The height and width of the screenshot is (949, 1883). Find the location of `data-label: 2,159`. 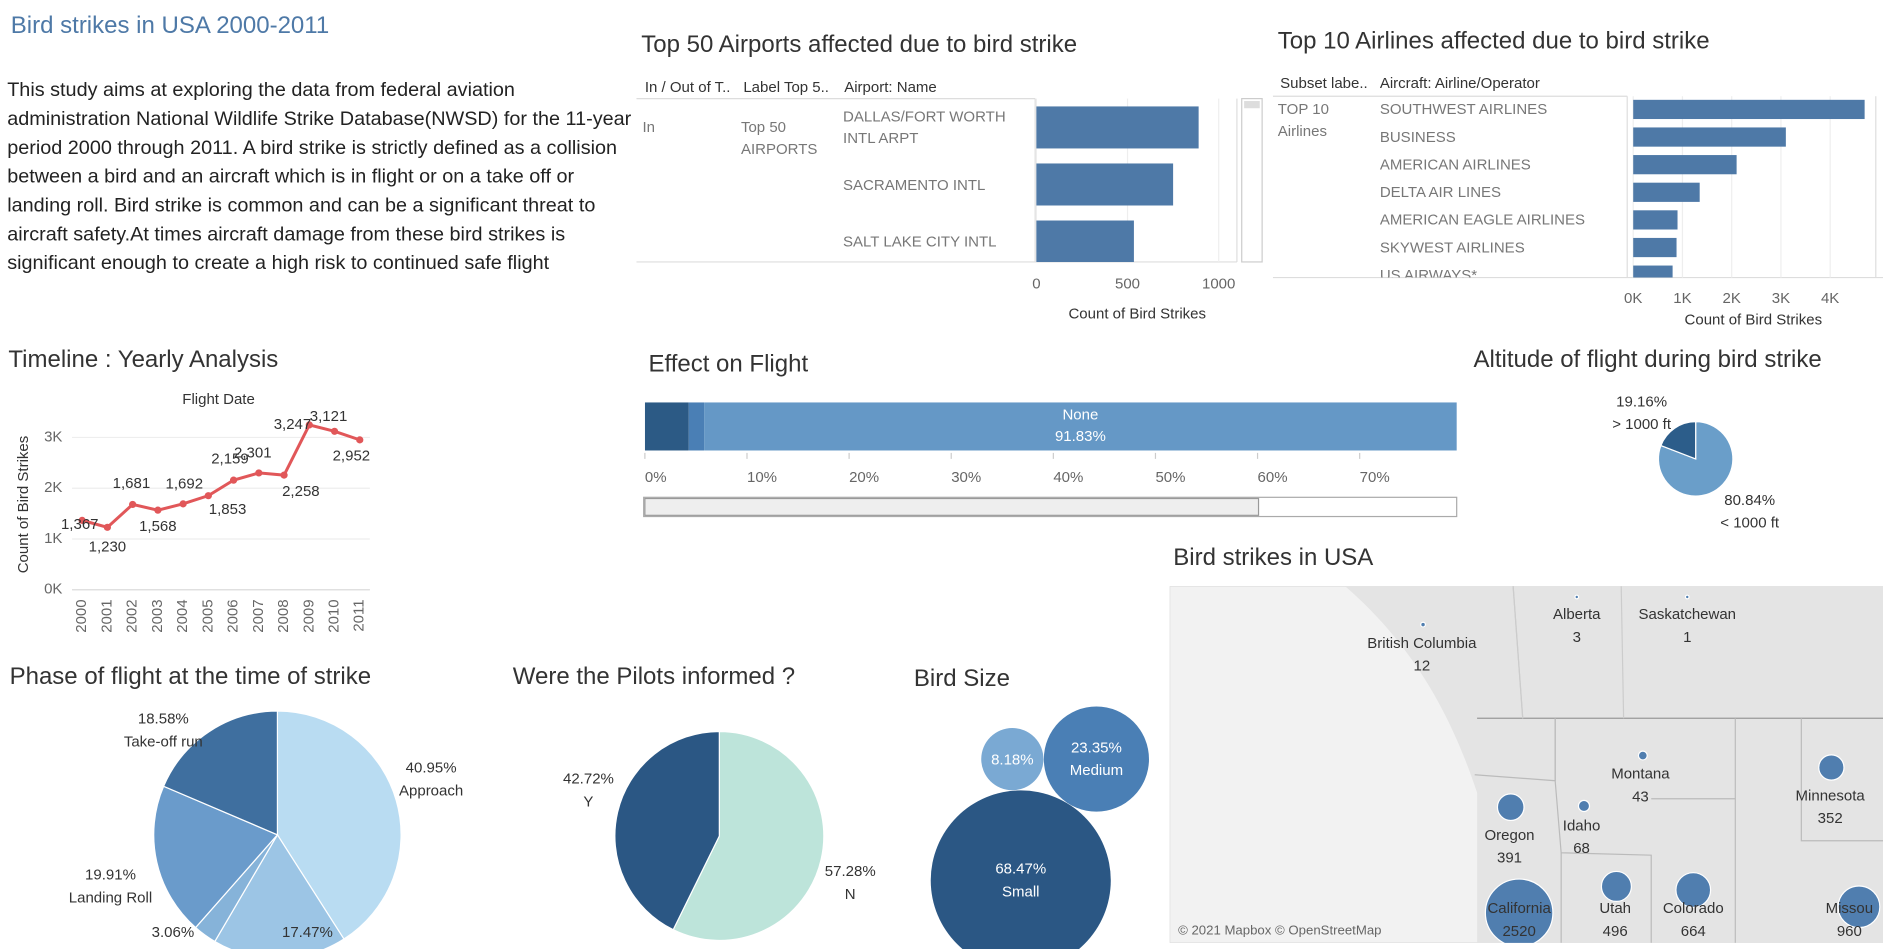

data-label: 2,159 is located at coordinates (230, 459).